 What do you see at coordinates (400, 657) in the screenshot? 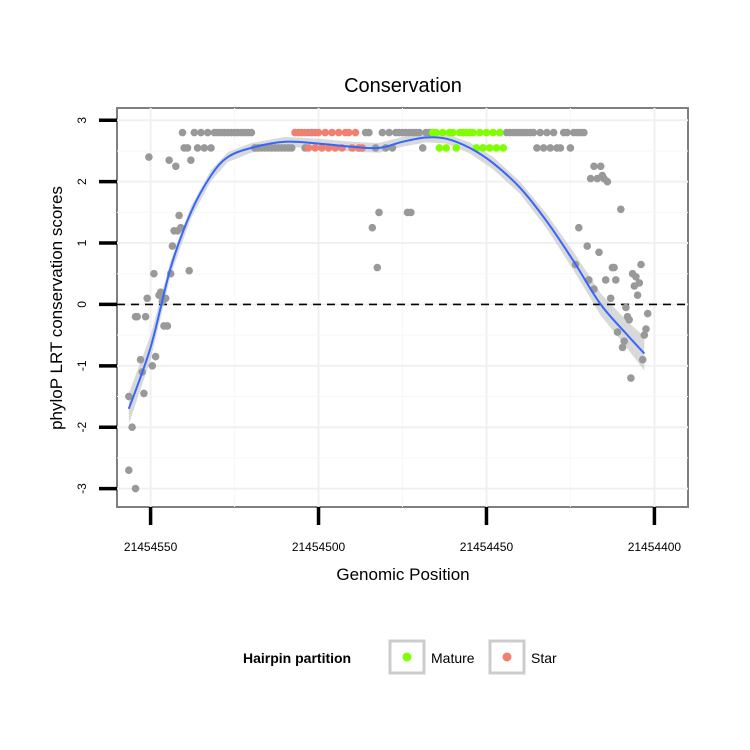
I see `legend: Hairpin partition Mature Star` at bounding box center [400, 657].